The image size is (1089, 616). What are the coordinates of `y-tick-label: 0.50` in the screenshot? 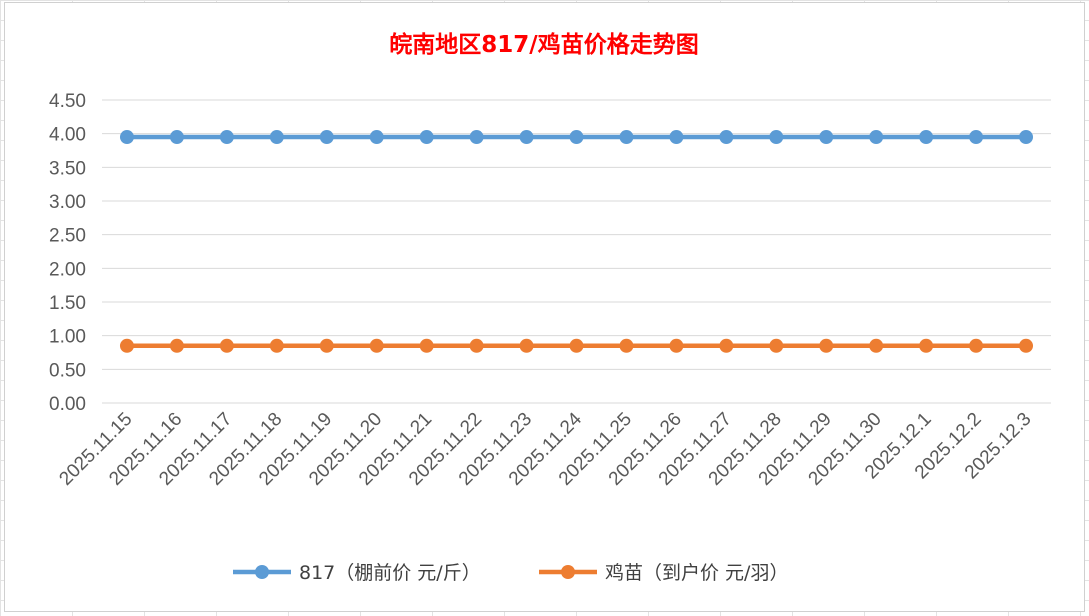 It's located at (67, 370).